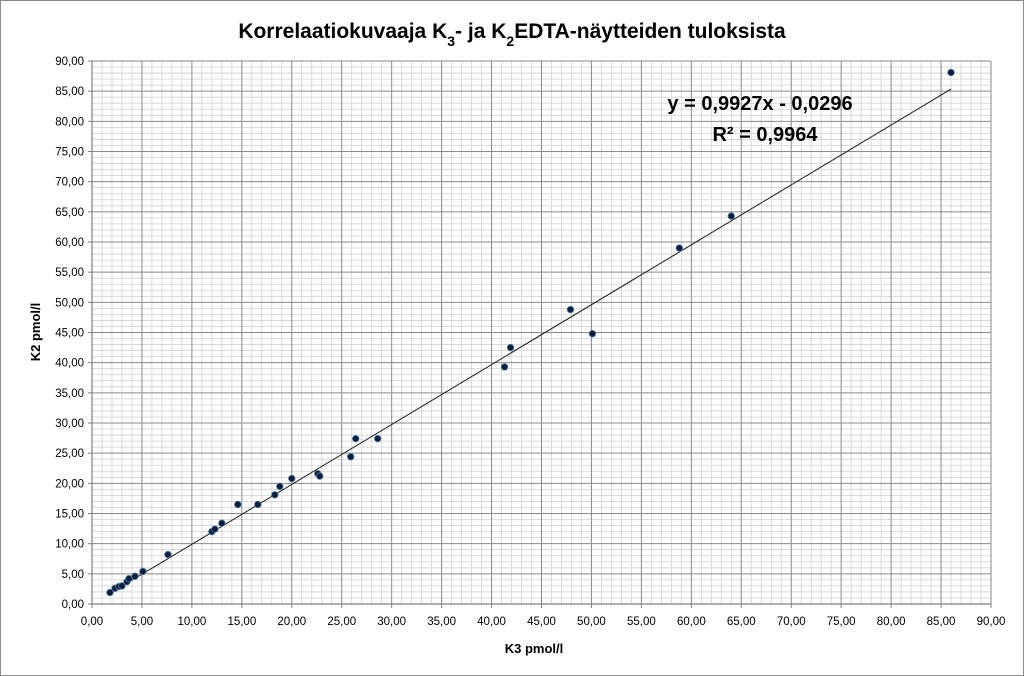 The width and height of the screenshot is (1024, 676). Describe the element at coordinates (341, 622) in the screenshot. I see `x-tick-label: 25,00` at that location.